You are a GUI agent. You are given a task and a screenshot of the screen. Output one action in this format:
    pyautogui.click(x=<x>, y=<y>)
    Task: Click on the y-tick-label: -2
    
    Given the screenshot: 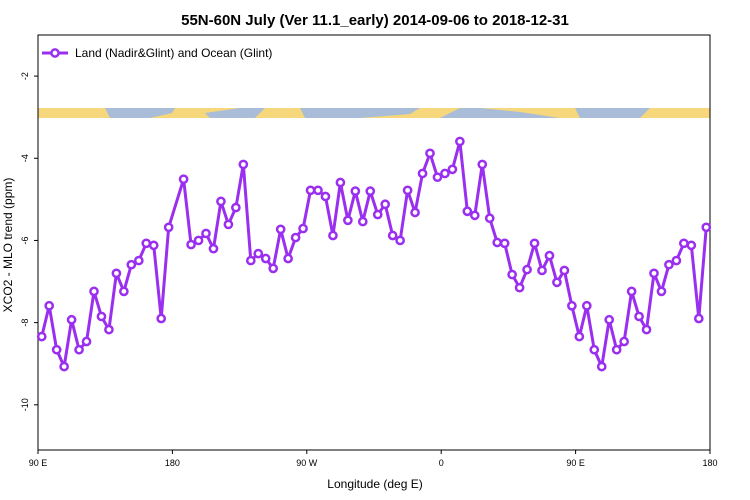 What is the action you would take?
    pyautogui.click(x=25, y=76)
    